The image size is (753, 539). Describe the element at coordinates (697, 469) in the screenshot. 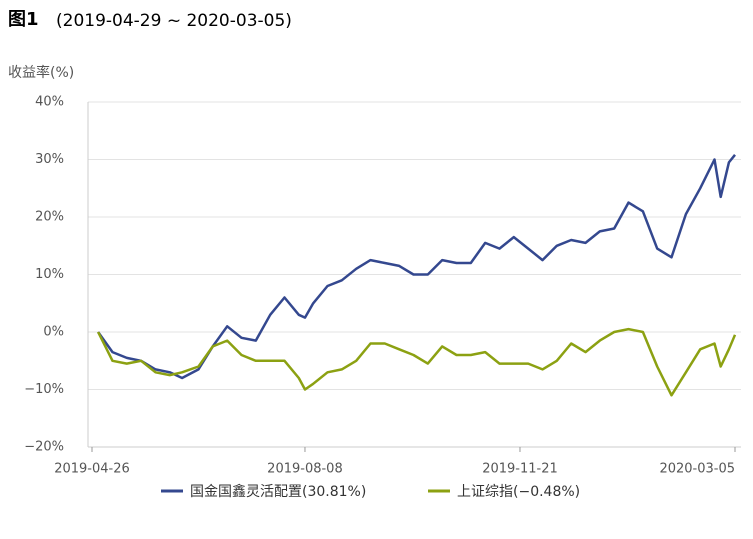

I see `x-tick-label: 2020-03-05` at that location.